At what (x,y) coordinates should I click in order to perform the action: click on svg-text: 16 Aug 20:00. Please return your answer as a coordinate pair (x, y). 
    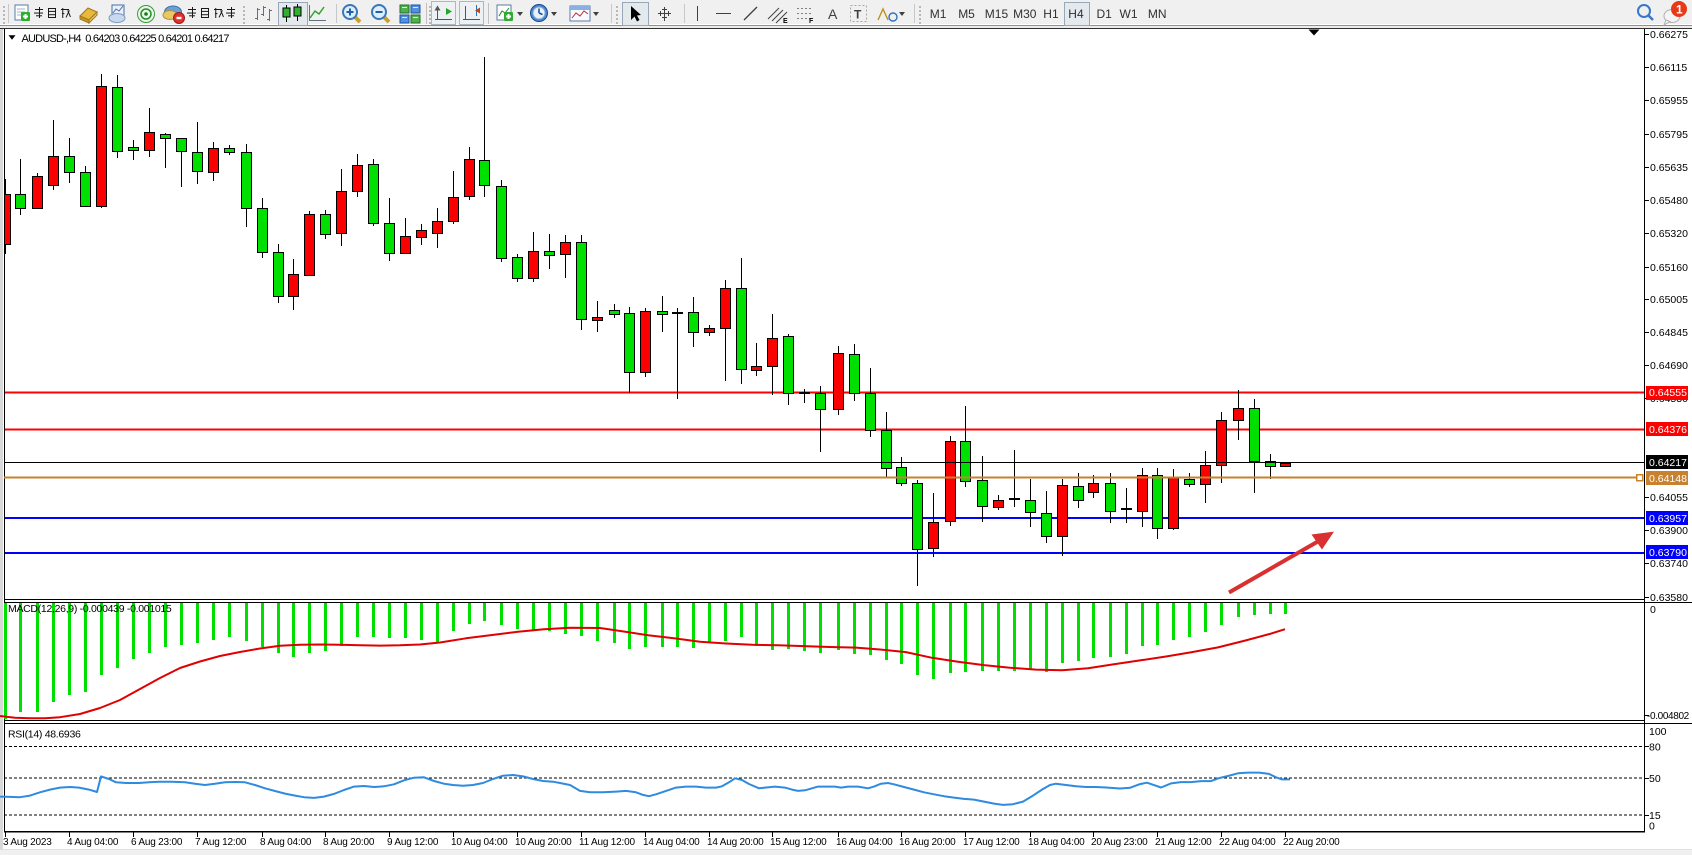
    Looking at the image, I should click on (927, 842).